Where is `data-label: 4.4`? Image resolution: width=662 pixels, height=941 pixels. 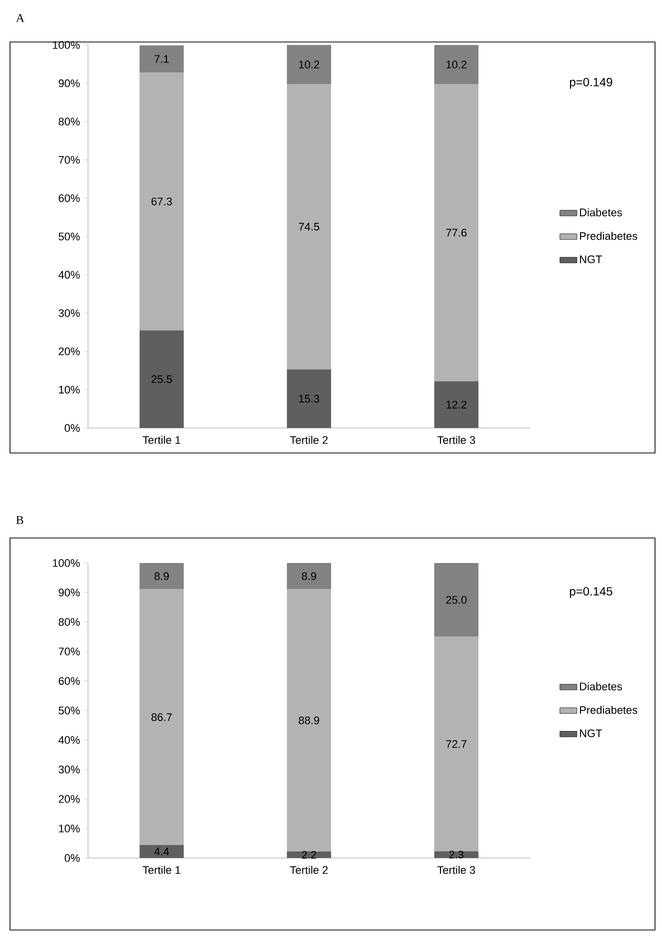 data-label: 4.4 is located at coordinates (161, 852).